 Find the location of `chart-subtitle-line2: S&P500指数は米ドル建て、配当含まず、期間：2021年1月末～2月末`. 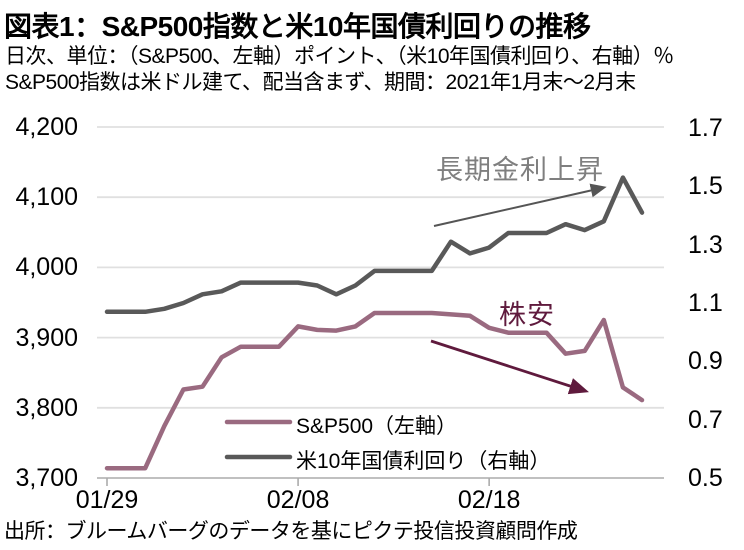

chart-subtitle-line2: S&P500指数は米ドル建て、配当含まず、期間：2021年1月末～2月末 is located at coordinates (320, 82).